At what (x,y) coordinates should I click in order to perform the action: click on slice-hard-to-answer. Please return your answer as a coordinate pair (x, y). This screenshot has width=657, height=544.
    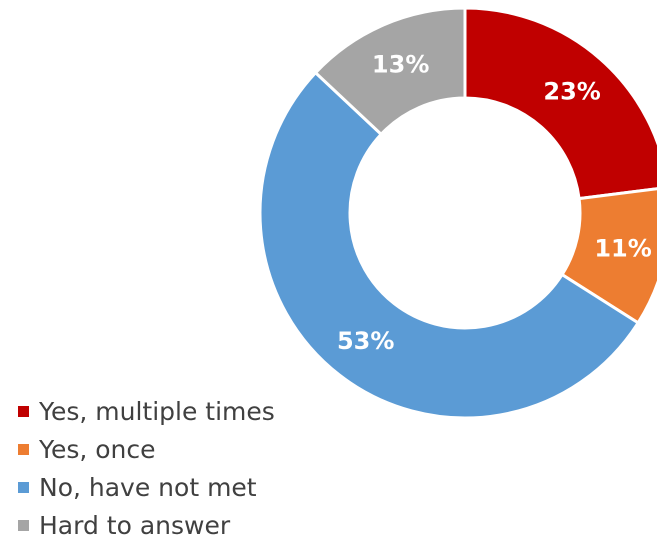
    Looking at the image, I should click on (390, 71).